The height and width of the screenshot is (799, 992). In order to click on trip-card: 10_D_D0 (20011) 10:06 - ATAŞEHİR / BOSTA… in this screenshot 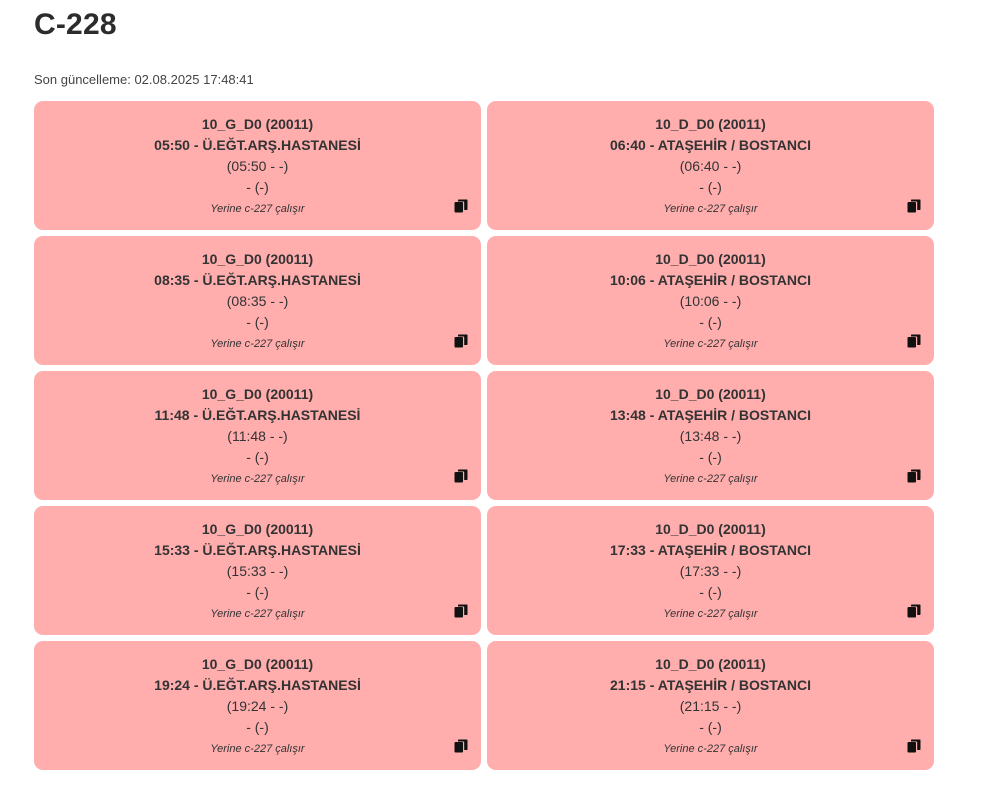, I will do `click(710, 300)`.